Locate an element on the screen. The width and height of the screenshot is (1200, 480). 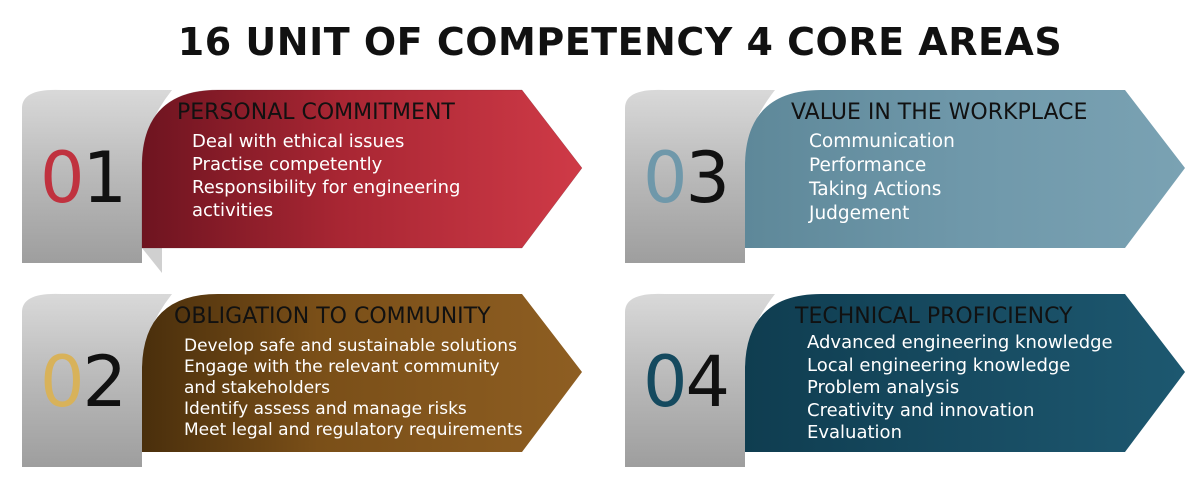
list-item: Practise competently is located at coordinates (287, 164).